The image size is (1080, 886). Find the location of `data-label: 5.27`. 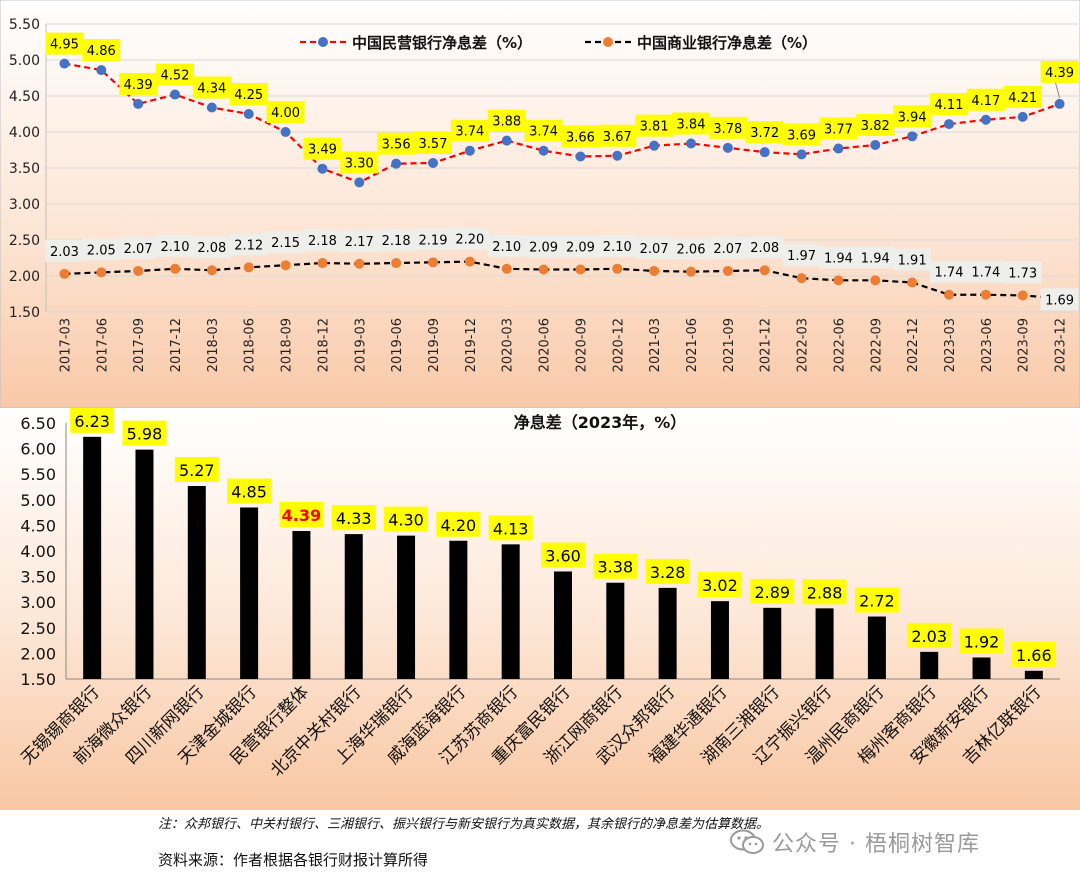

data-label: 5.27 is located at coordinates (197, 470).